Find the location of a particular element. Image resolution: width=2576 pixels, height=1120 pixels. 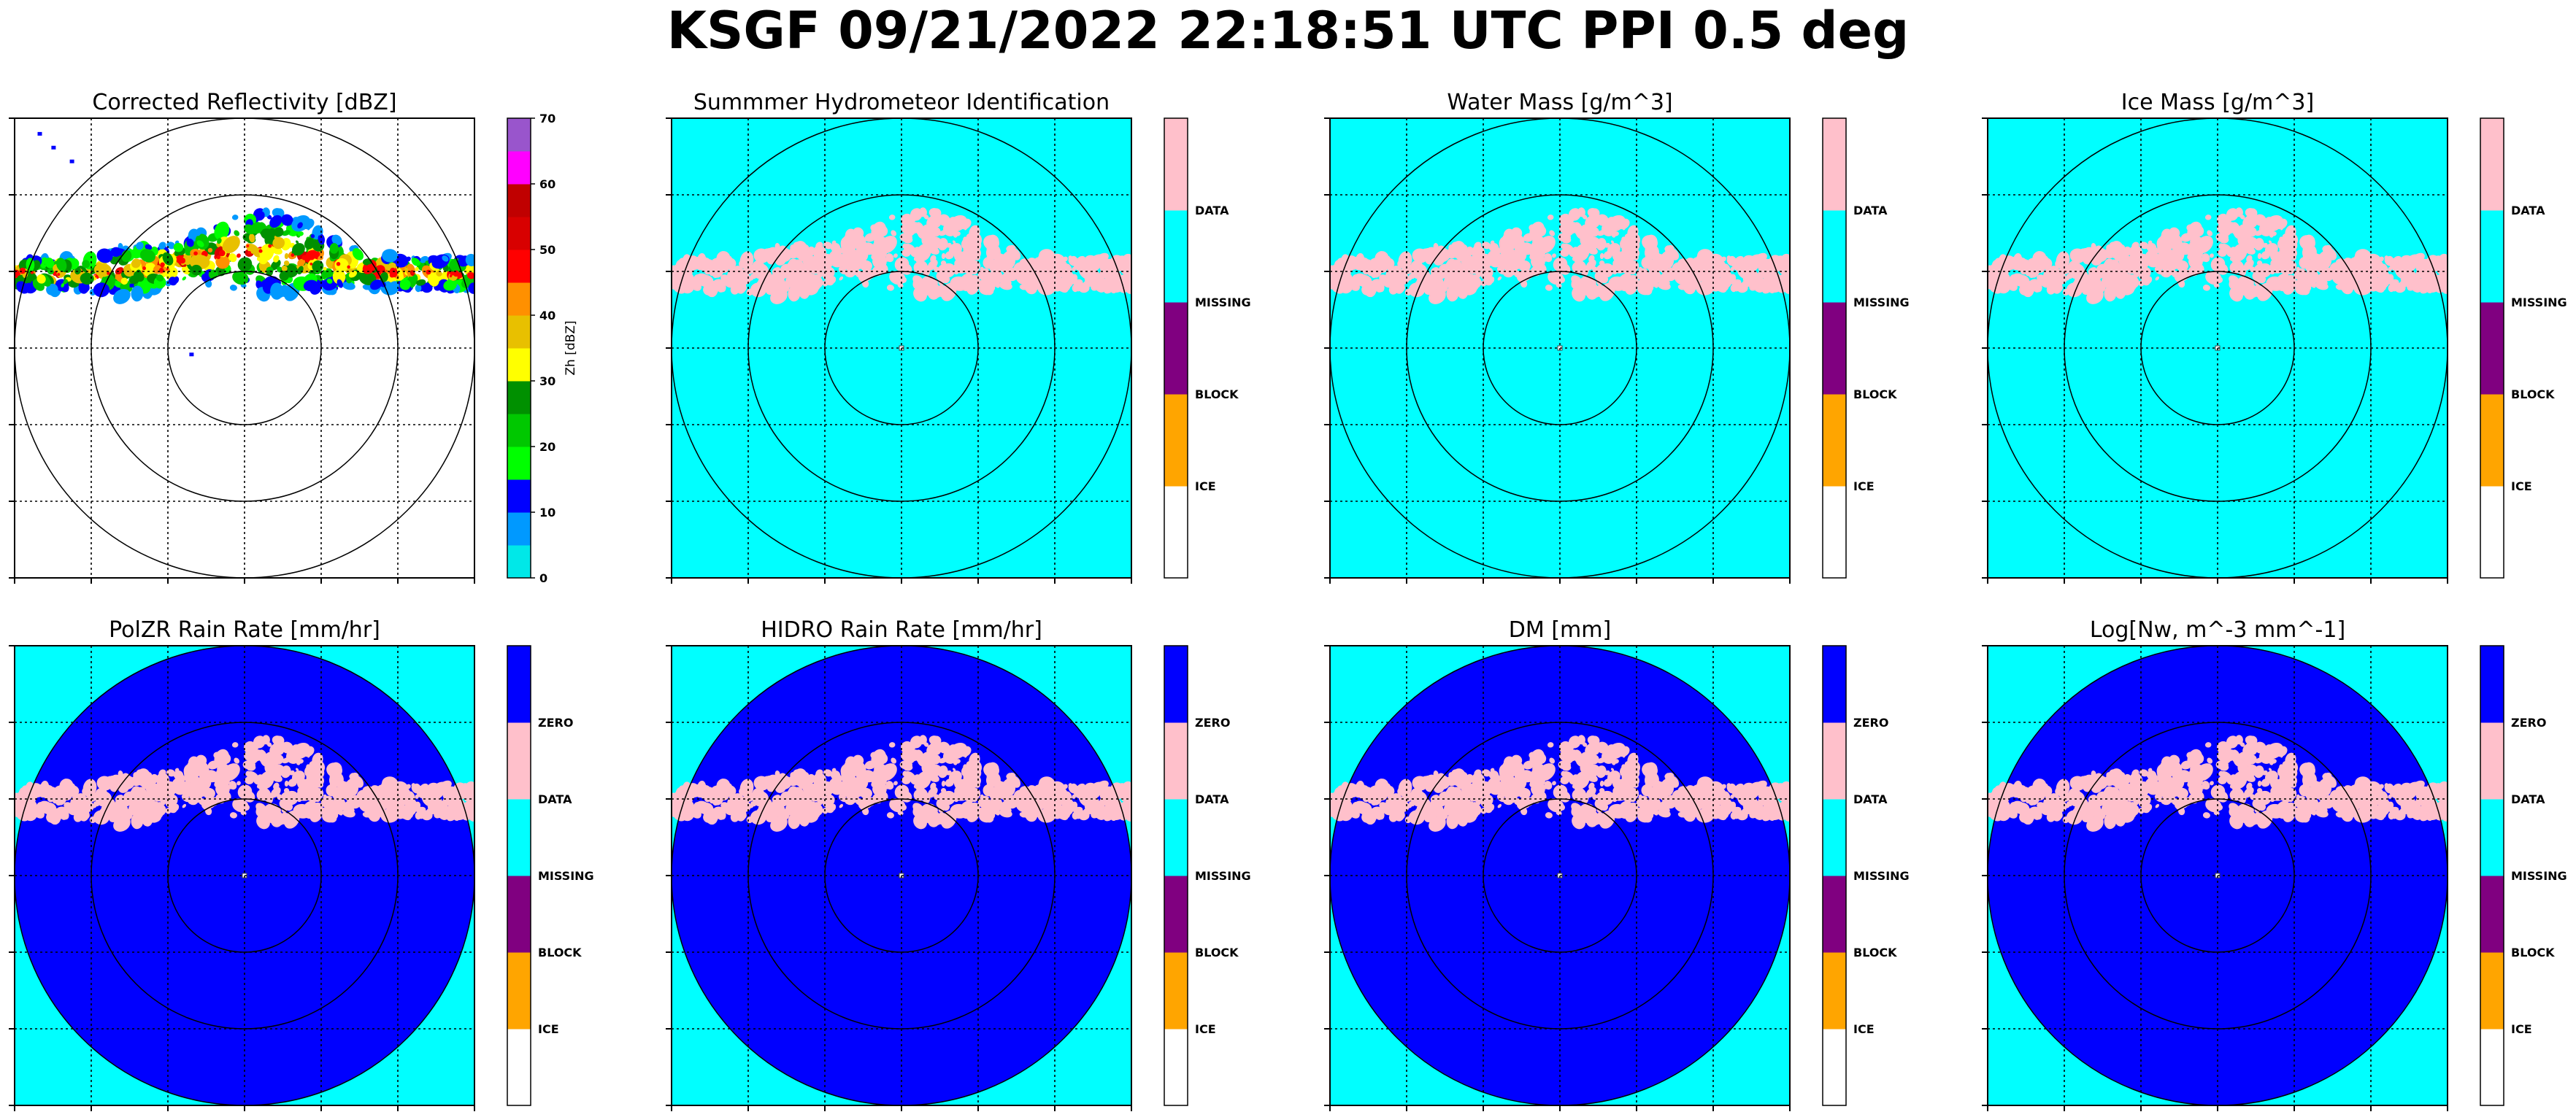

panel-title: Summmer Hydrometeor Identification is located at coordinates (901, 102).